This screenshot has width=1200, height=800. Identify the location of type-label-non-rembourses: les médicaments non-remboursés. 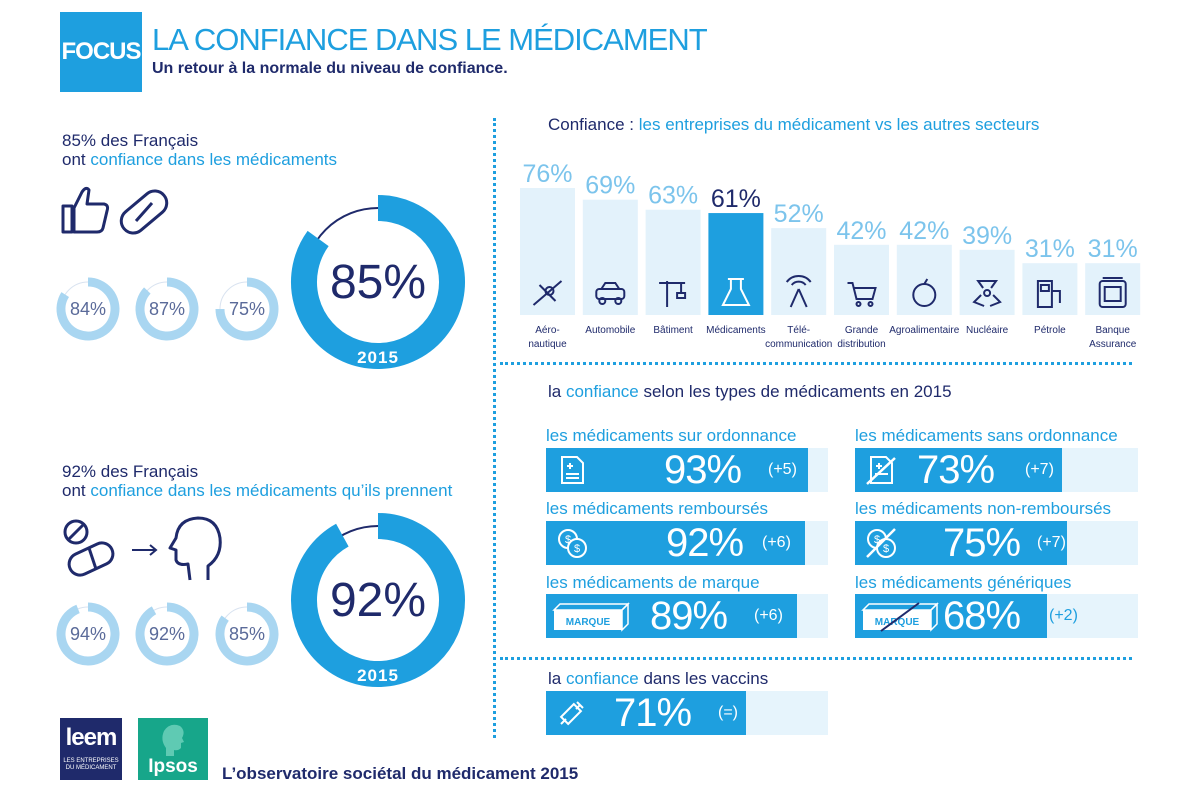
(983, 508).